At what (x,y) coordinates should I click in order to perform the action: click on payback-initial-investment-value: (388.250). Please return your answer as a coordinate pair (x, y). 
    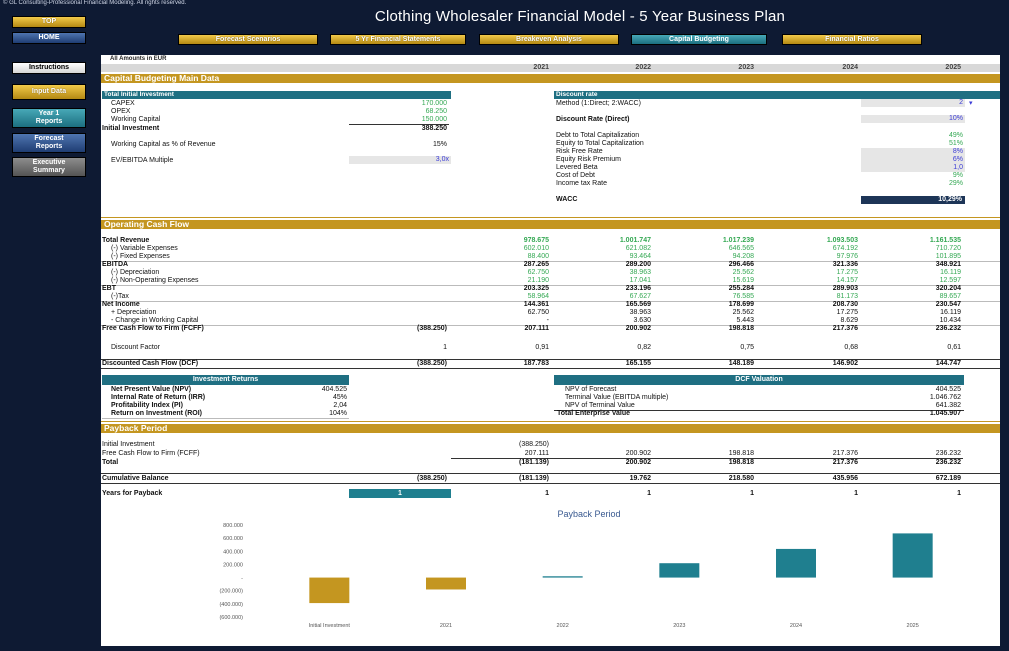
    Looking at the image, I should click on (534, 444).